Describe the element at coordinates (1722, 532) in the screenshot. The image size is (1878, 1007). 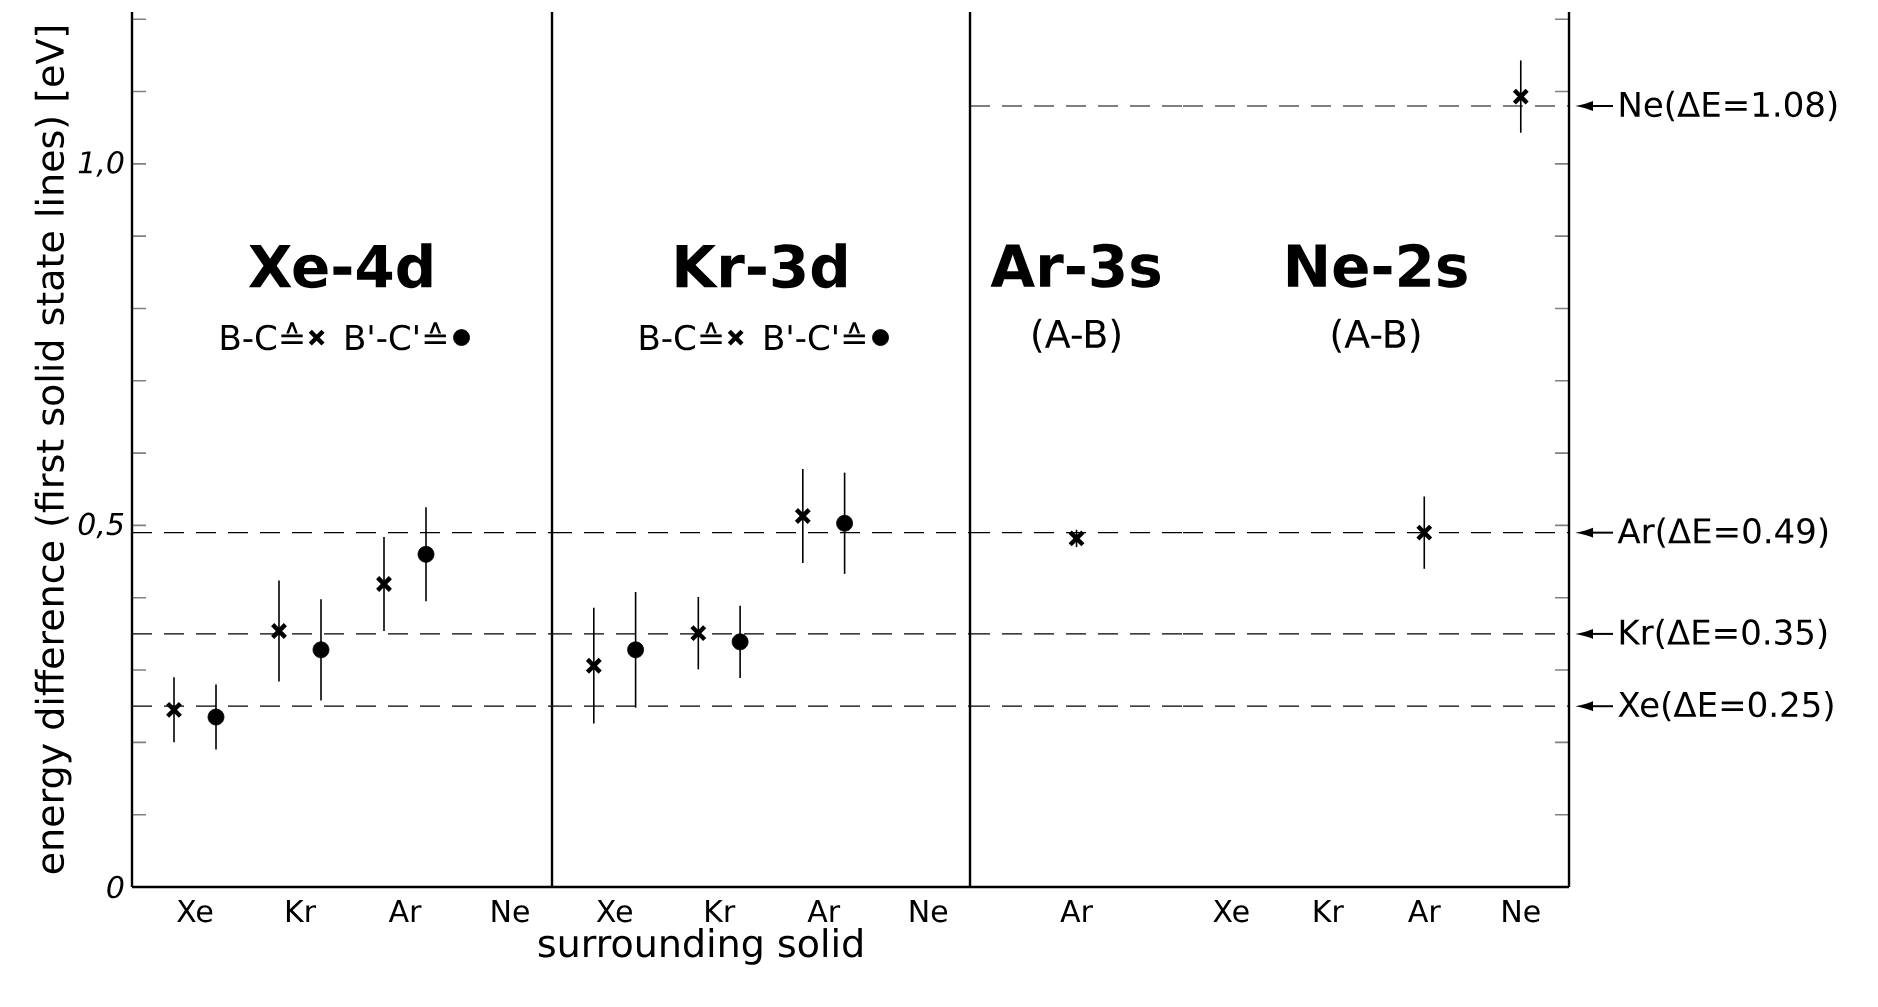
I see `ref-line-label: Ar(ΔE=0.49)` at that location.